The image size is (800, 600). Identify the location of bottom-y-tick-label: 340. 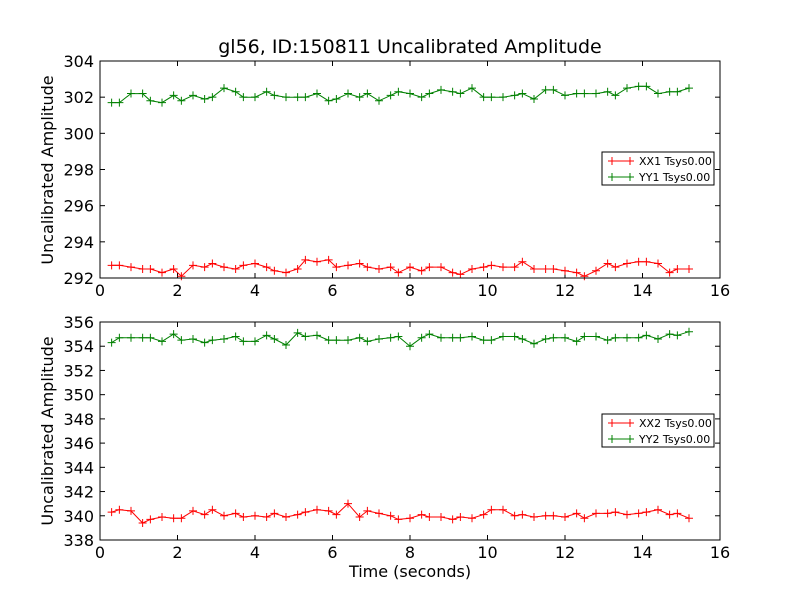
(78, 516).